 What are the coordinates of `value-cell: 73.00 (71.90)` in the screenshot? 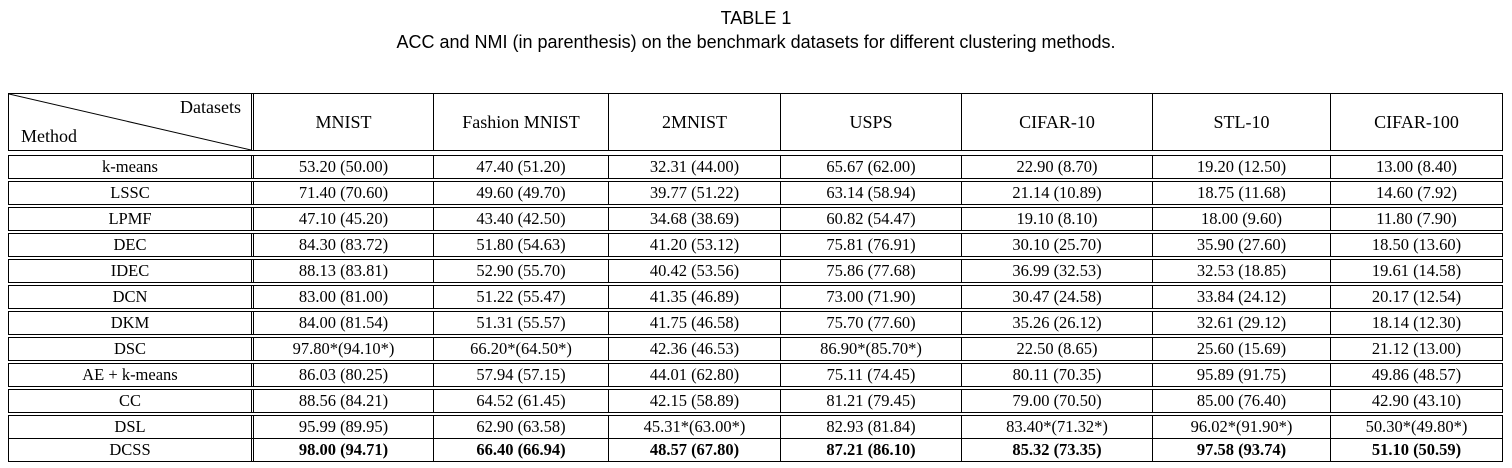 It's located at (871, 297).